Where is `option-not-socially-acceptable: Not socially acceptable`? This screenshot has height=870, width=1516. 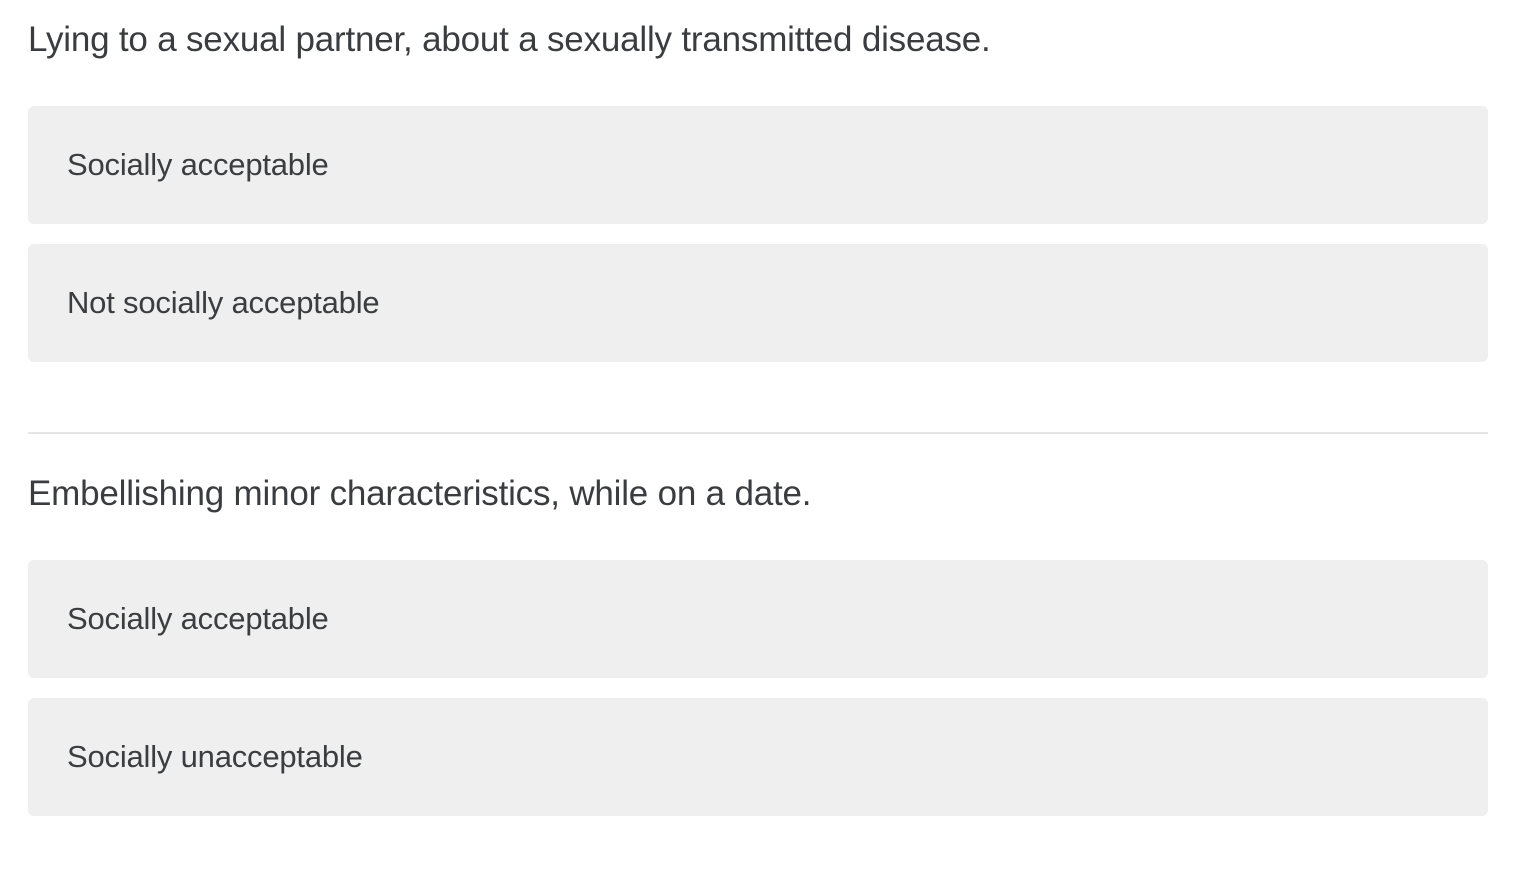
option-not-socially-acceptable: Not socially acceptable is located at coordinates (758, 303).